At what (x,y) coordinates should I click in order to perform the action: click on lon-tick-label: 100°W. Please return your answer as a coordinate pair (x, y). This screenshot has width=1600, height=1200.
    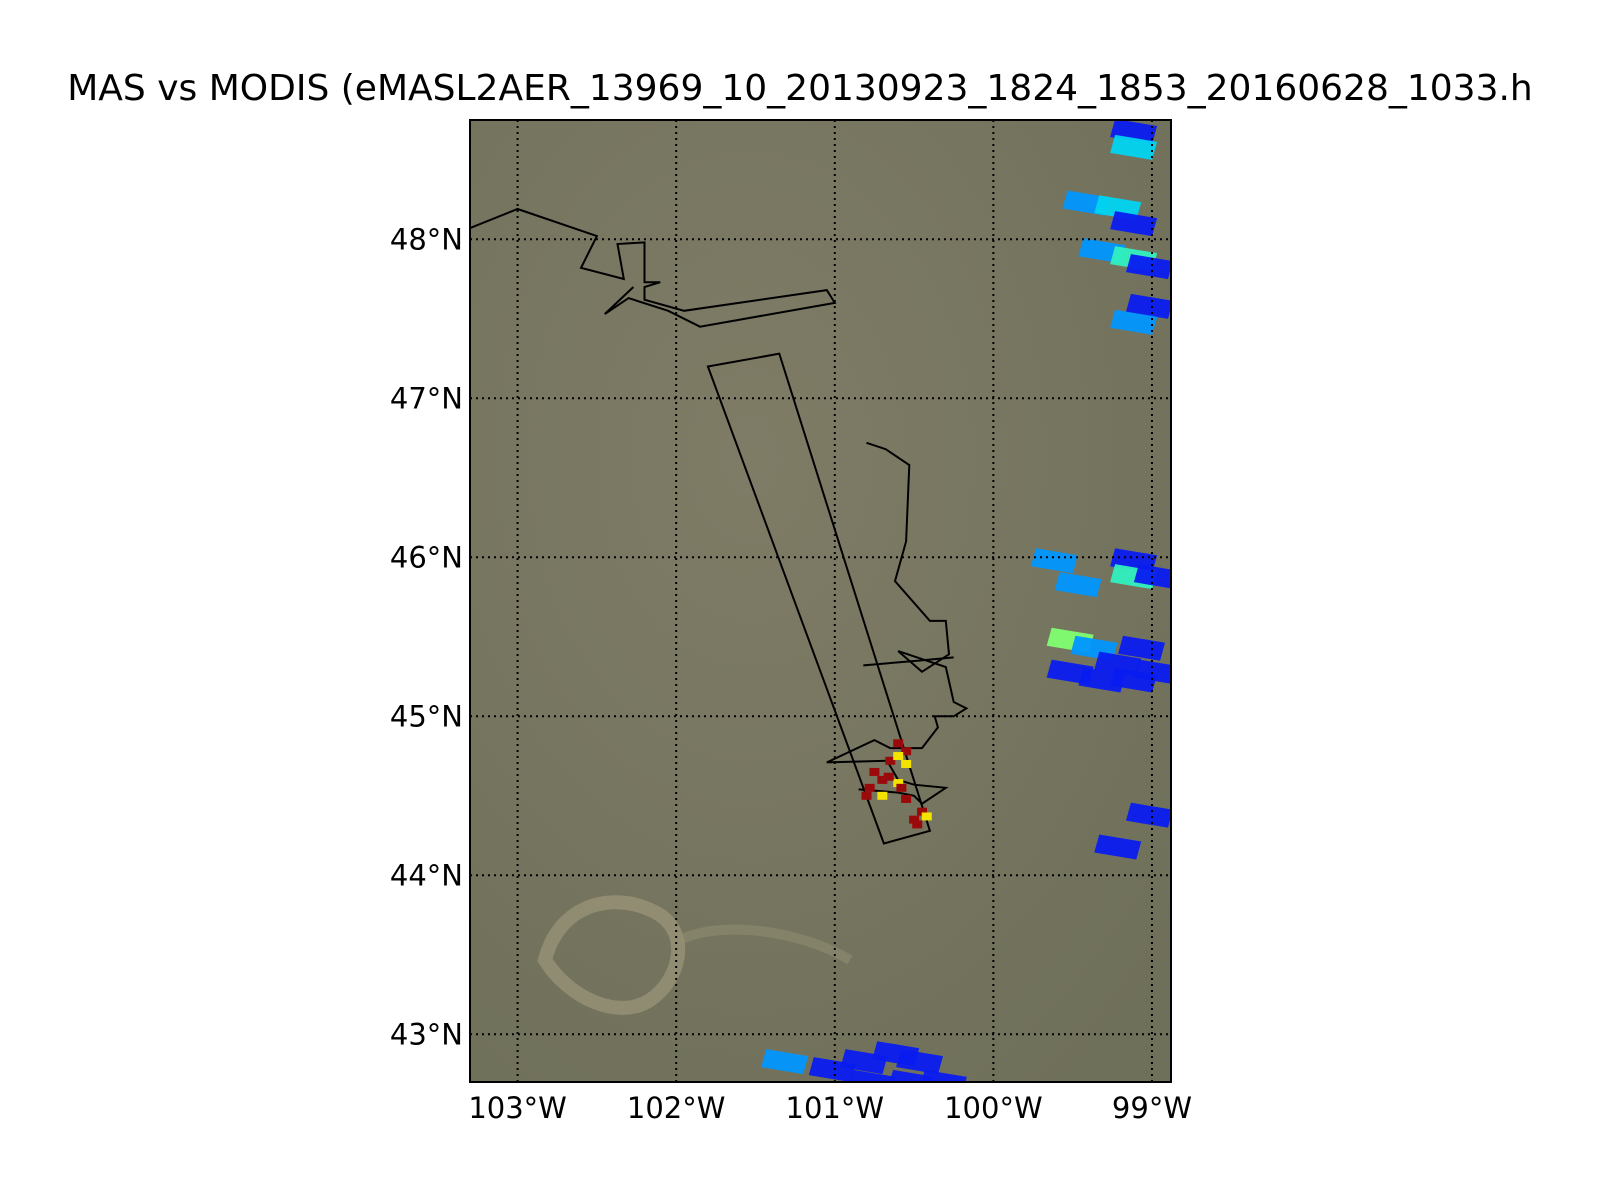
    Looking at the image, I should click on (993, 1108).